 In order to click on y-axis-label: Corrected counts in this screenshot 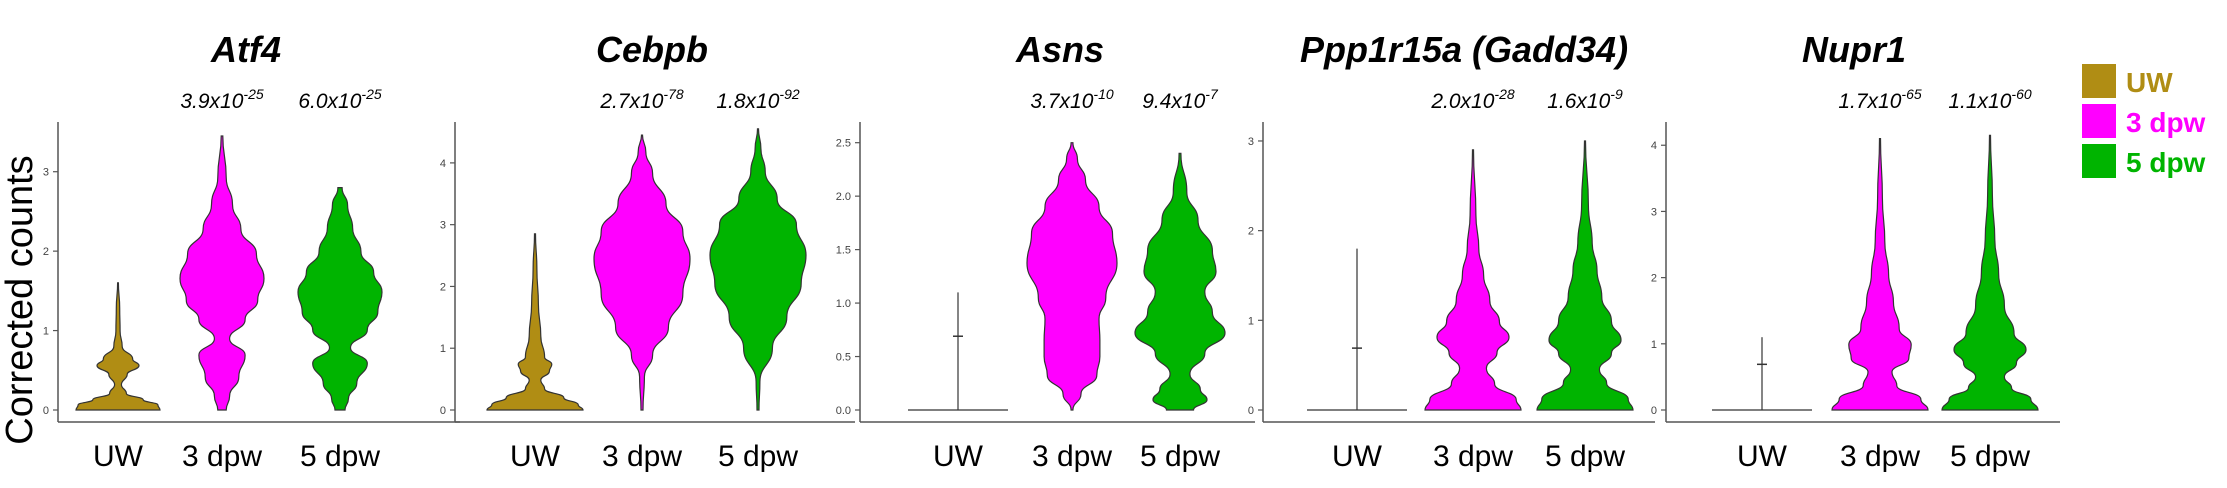, I will do `click(20, 299)`.